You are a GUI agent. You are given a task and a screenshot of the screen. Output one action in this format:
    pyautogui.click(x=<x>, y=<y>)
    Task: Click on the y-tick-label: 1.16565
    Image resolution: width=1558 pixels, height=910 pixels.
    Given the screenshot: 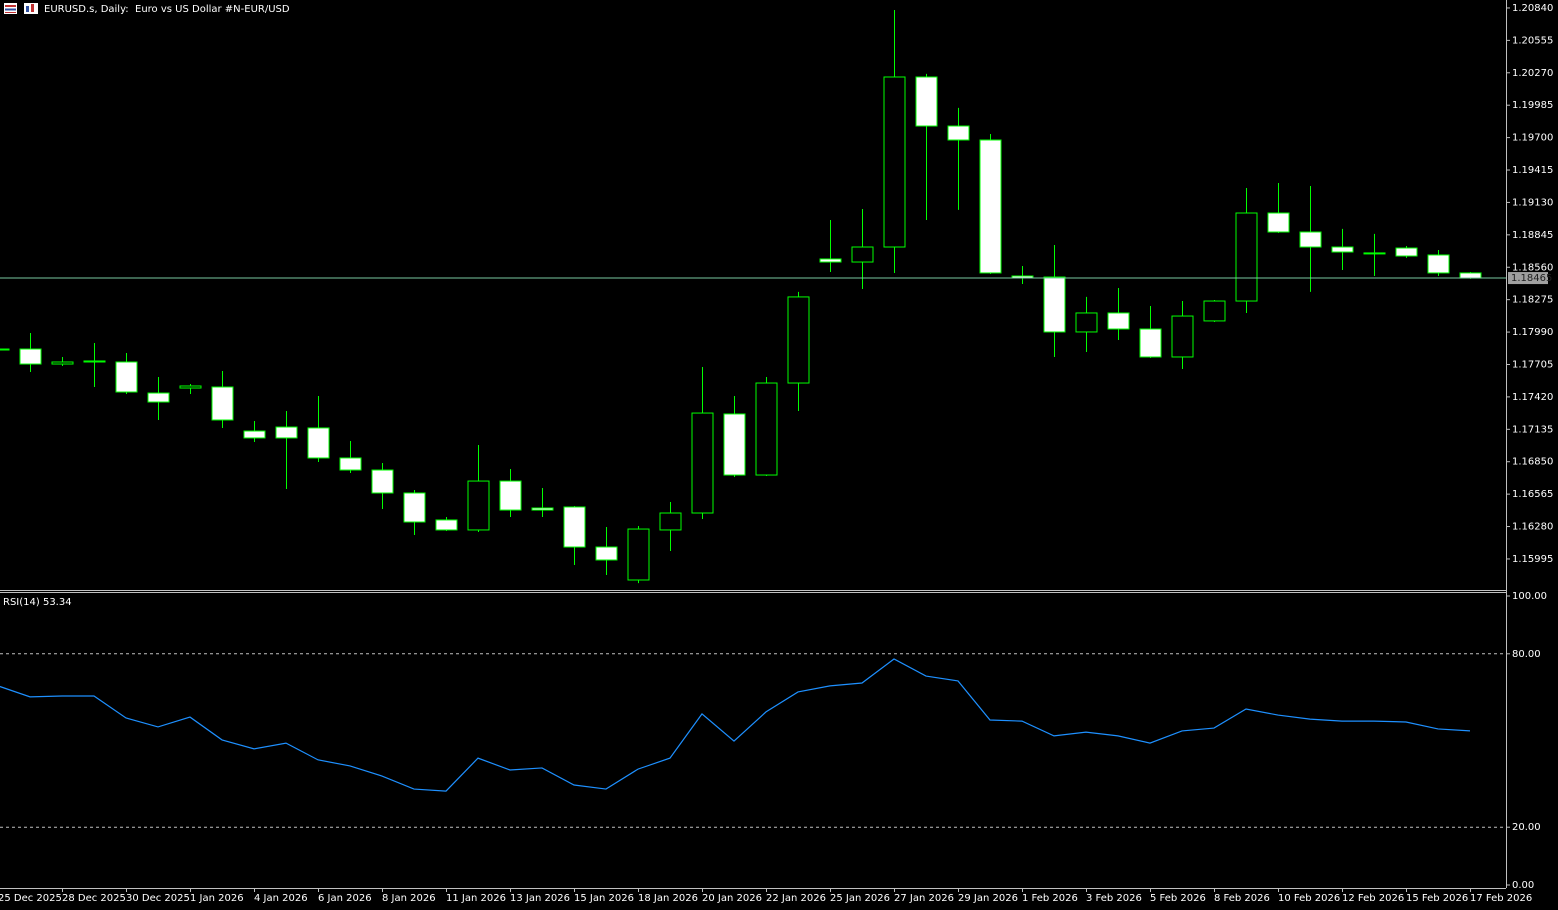 What is the action you would take?
    pyautogui.click(x=1532, y=494)
    